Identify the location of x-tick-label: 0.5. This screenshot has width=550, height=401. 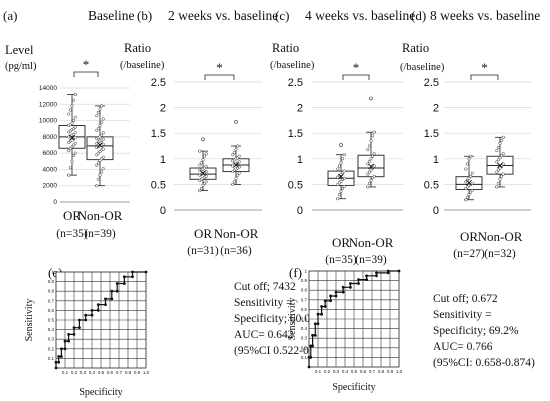
(354, 371).